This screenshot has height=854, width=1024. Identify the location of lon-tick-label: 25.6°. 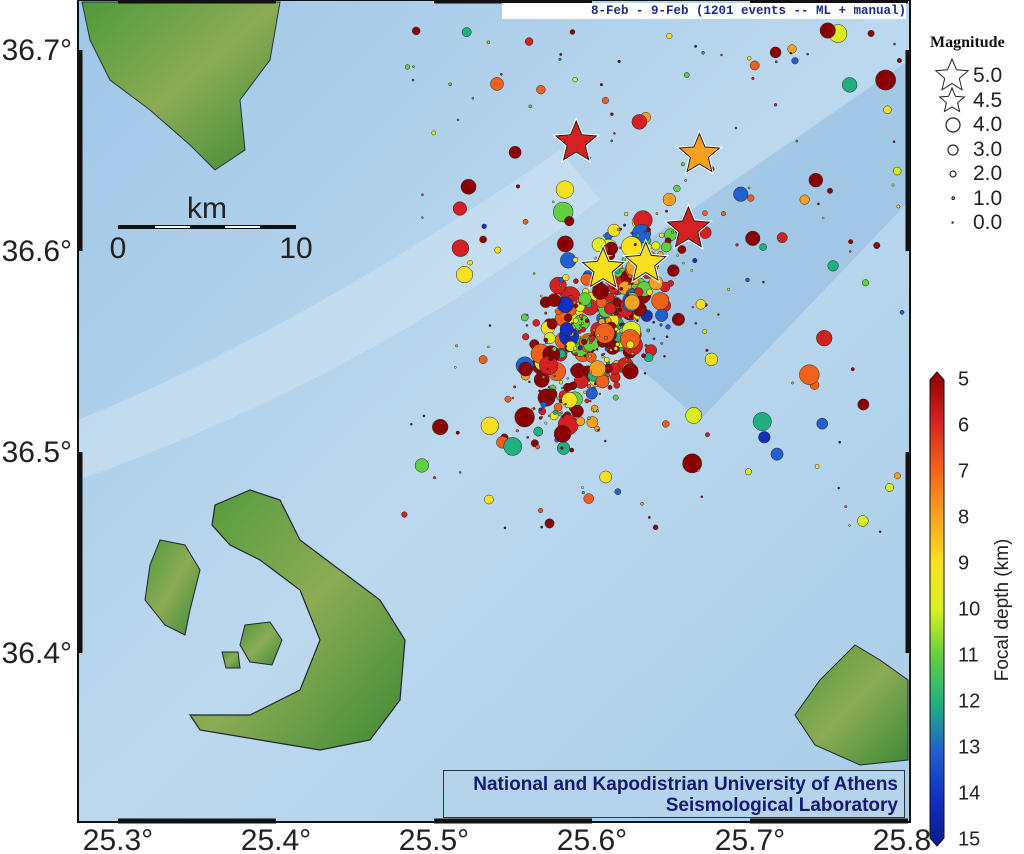
(592, 839).